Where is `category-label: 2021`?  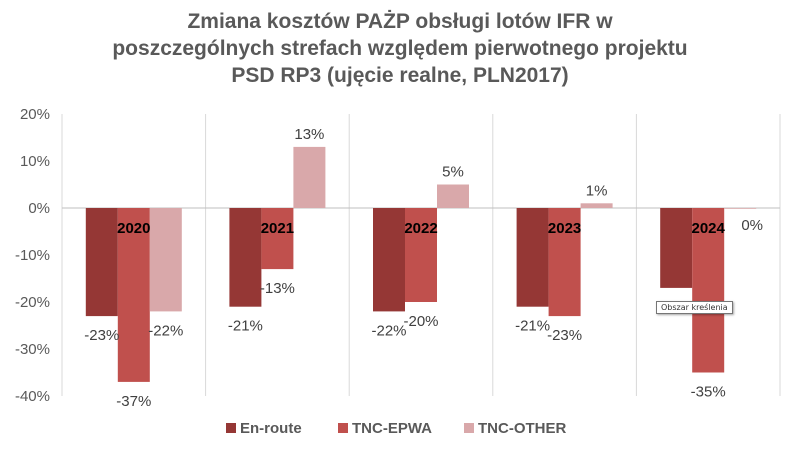
category-label: 2021 is located at coordinates (277, 228).